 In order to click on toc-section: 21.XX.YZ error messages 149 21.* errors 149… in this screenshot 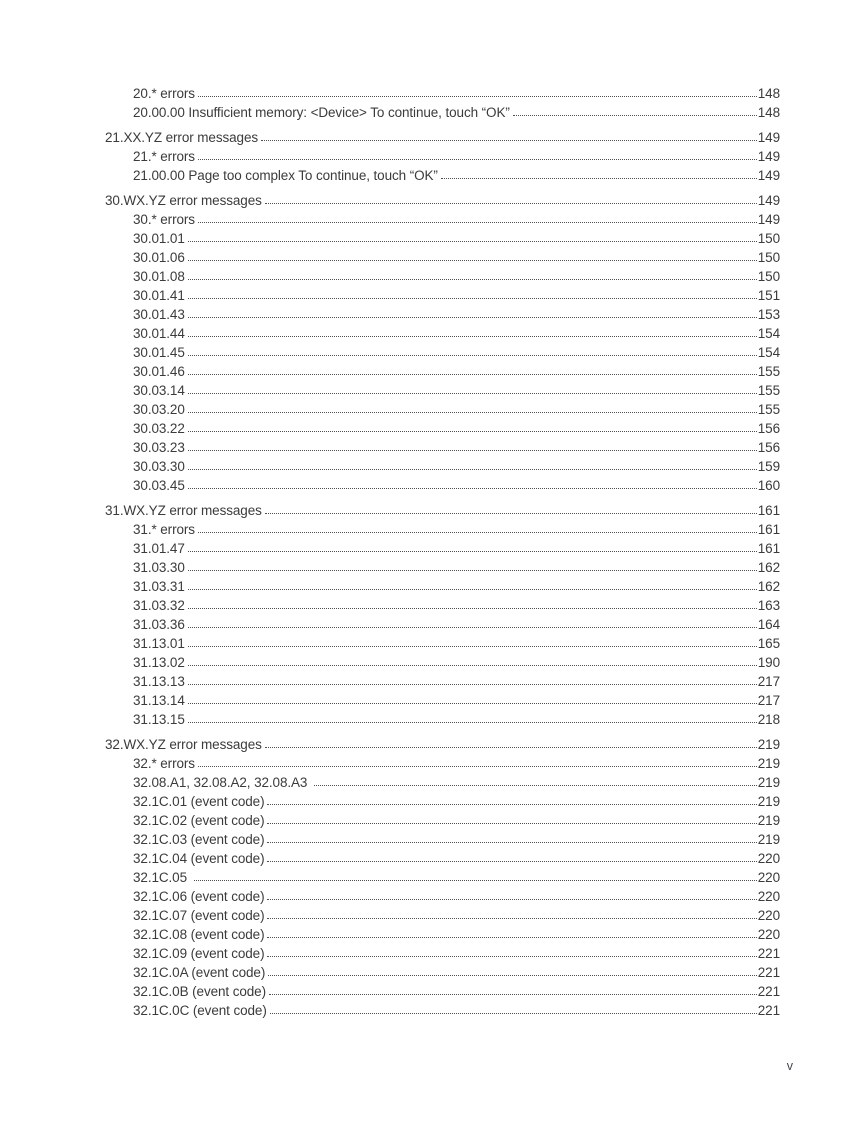, I will do `click(442, 156)`.